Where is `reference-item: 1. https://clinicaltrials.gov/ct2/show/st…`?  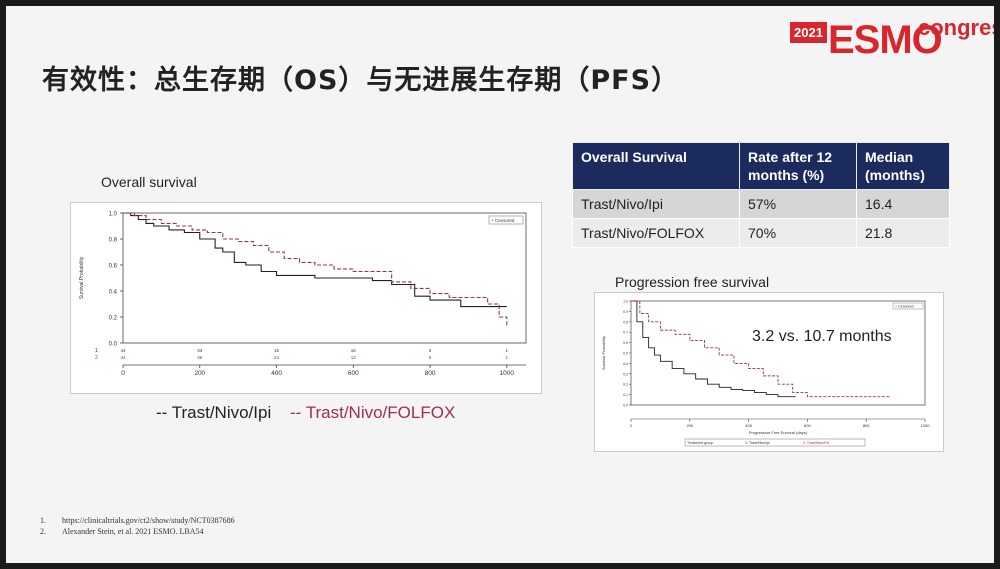 reference-item: 1. https://clinicaltrials.gov/ct2/show/st… is located at coordinates (137, 520).